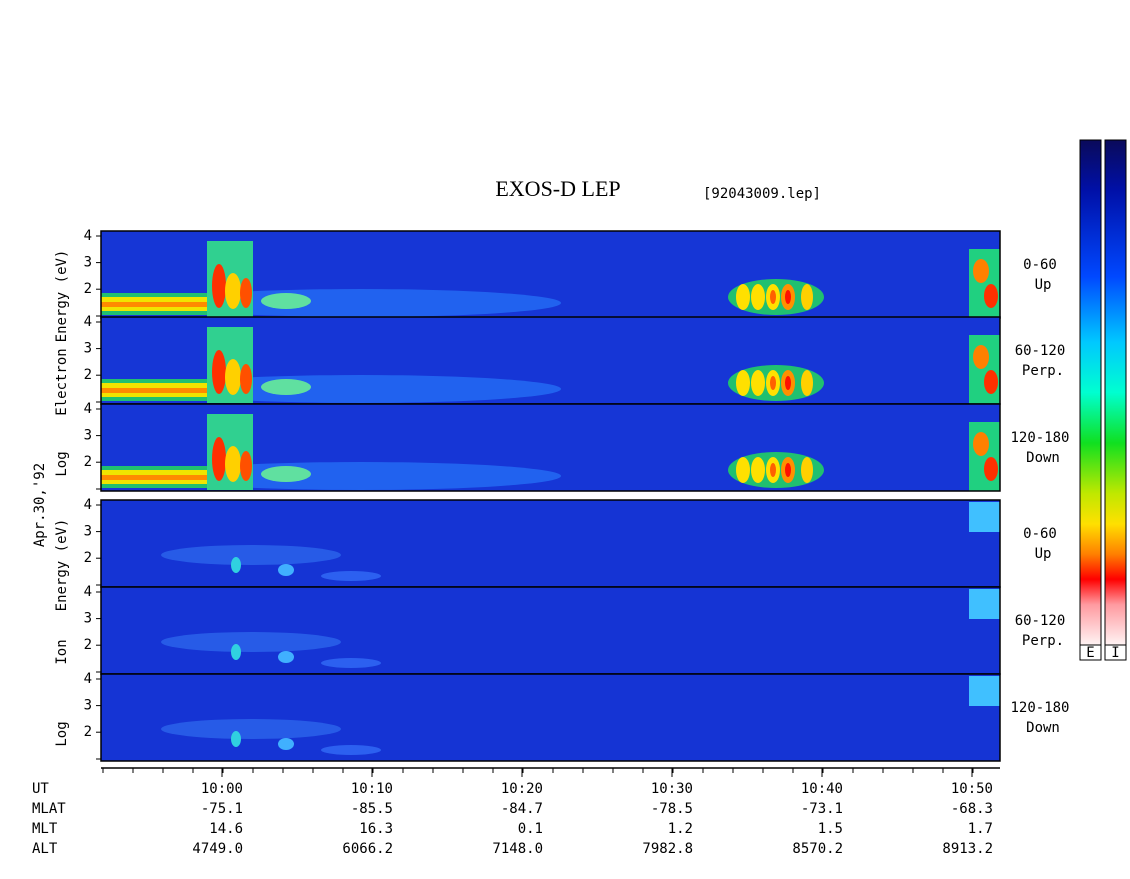 The height and width of the screenshot is (879, 1130). I want to click on ephemeris-value: -78.5, so click(672, 809).